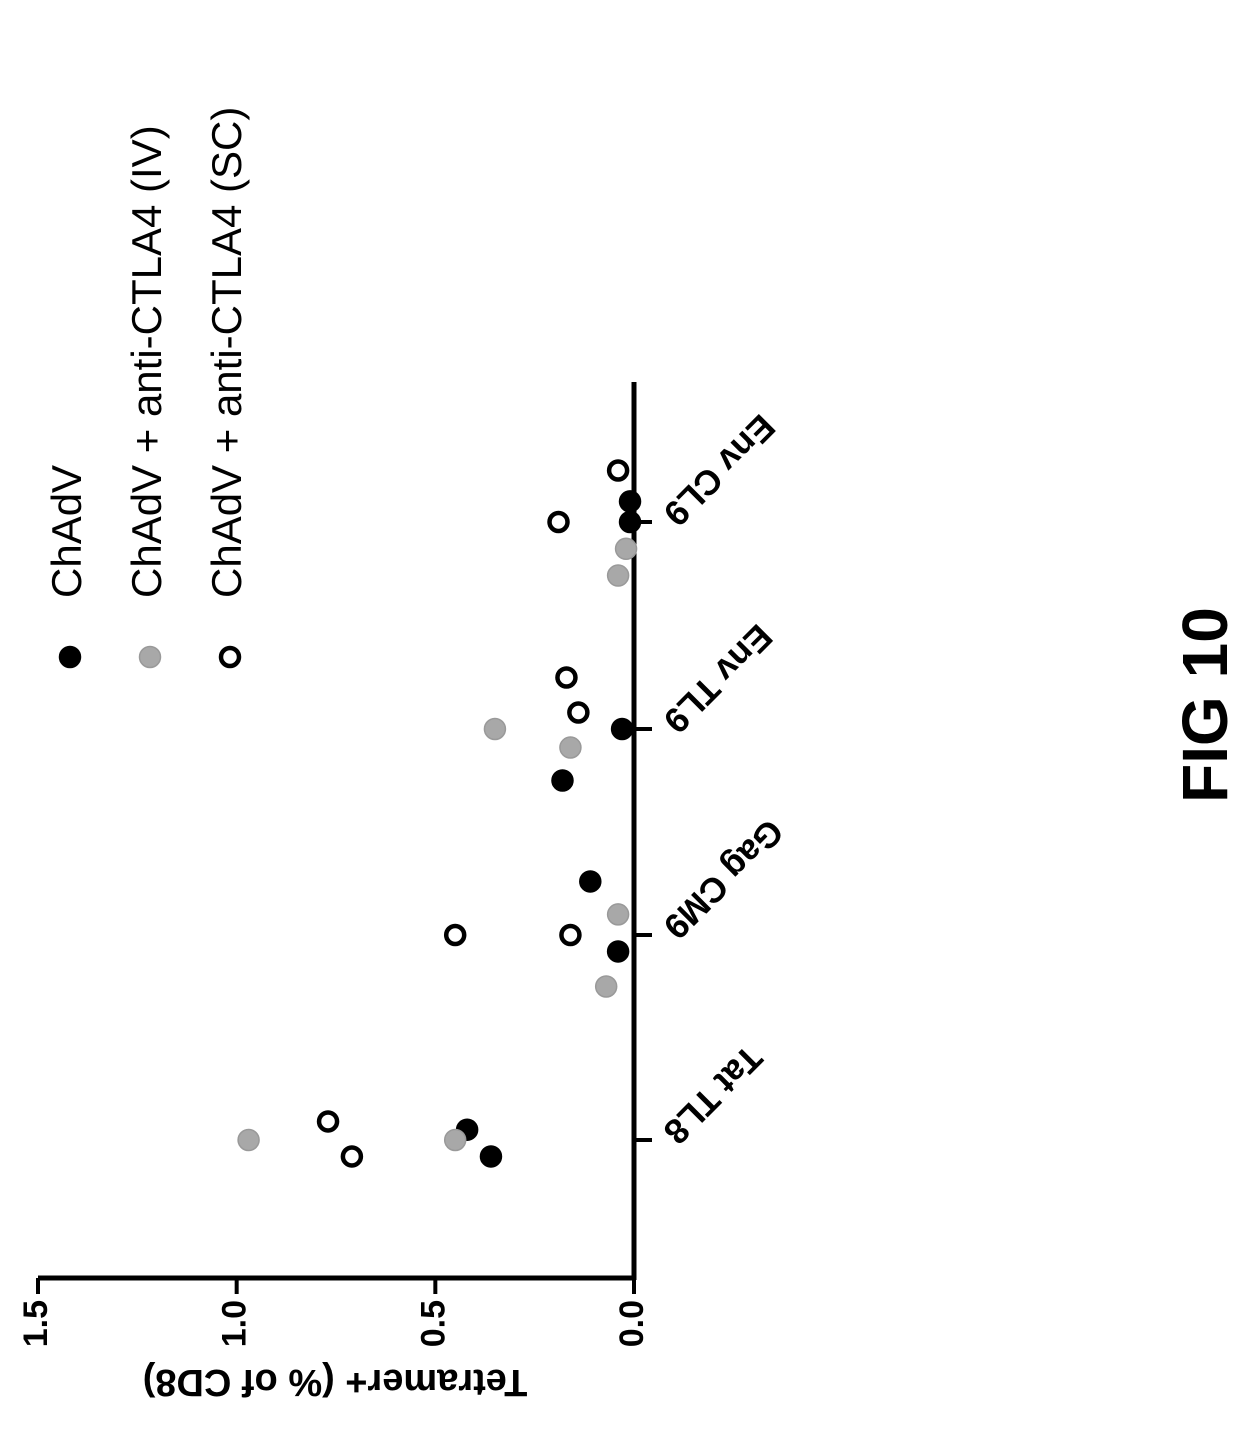 The image size is (1256, 1445). I want to click on value-tick-label: 0.0, so click(632, 1323).